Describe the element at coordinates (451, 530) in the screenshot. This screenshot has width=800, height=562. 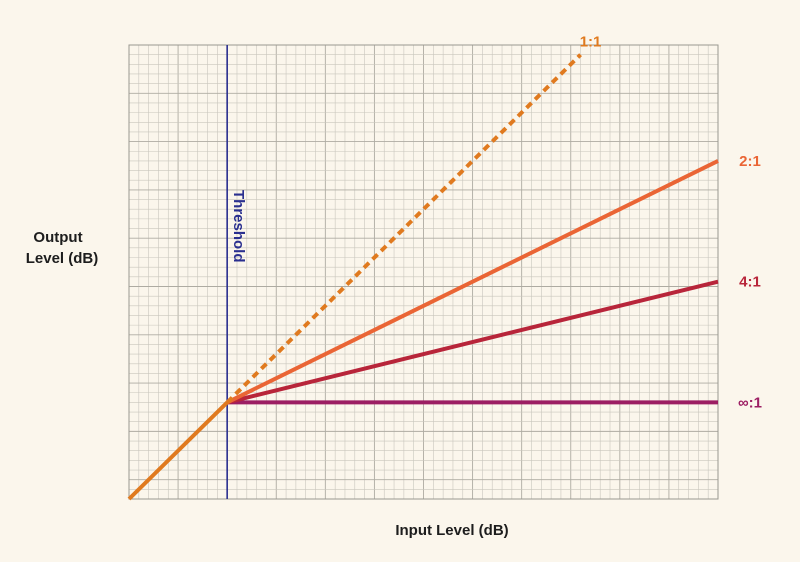
I see `x-axis-label: Input Level (dB)` at that location.